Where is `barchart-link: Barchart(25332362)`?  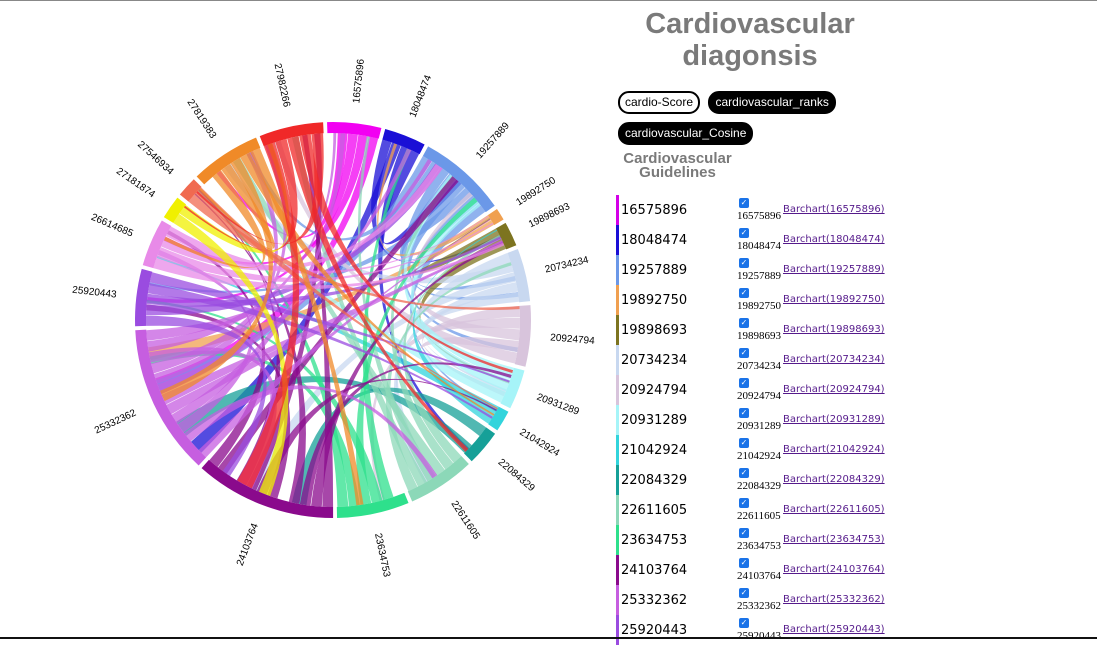
barchart-link: Barchart(25332362) is located at coordinates (834, 599).